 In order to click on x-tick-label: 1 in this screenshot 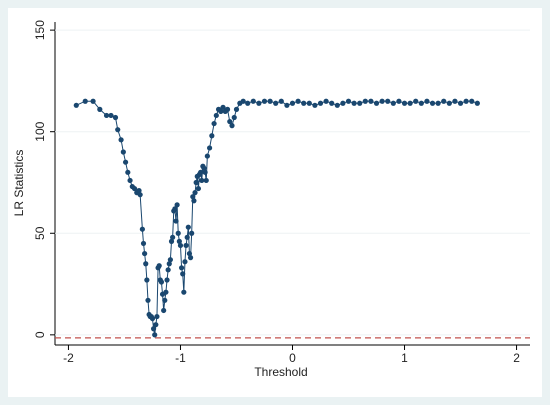, I will do `click(404, 358)`.